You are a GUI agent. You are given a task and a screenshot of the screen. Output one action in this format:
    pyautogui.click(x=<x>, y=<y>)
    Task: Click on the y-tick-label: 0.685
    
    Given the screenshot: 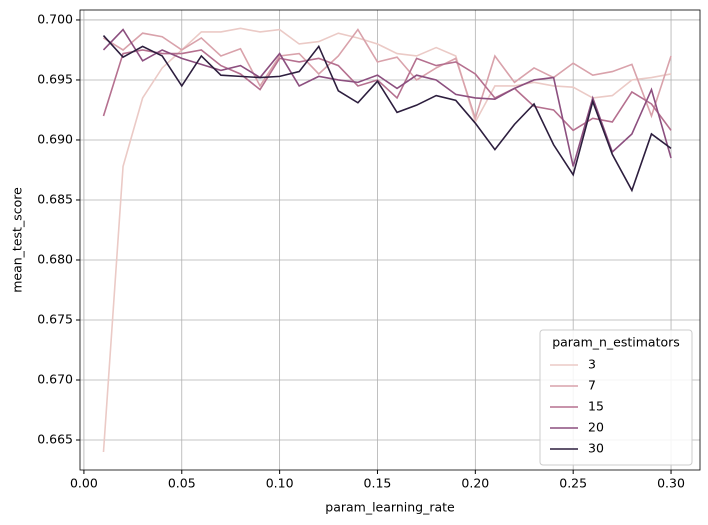 What is the action you would take?
    pyautogui.click(x=55, y=198)
    